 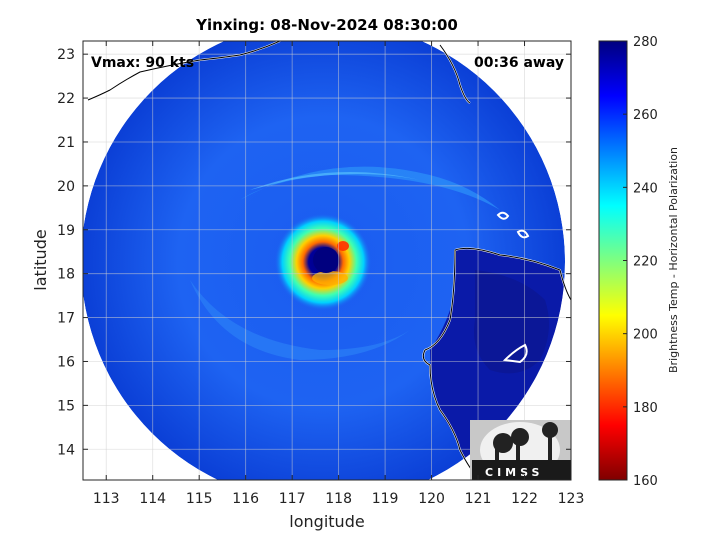 What do you see at coordinates (66, 275) in the screenshot?
I see `y-tick-label: 18` at bounding box center [66, 275].